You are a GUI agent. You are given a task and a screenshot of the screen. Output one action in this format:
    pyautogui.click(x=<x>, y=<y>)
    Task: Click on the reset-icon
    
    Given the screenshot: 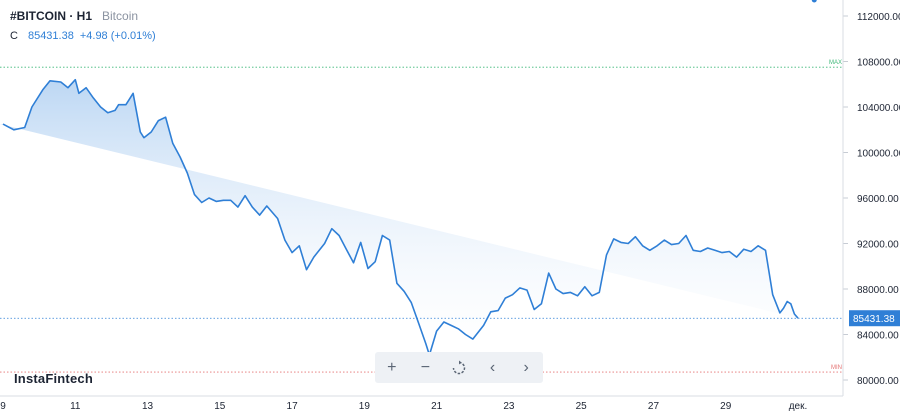 What is the action you would take?
    pyautogui.click(x=459, y=367)
    